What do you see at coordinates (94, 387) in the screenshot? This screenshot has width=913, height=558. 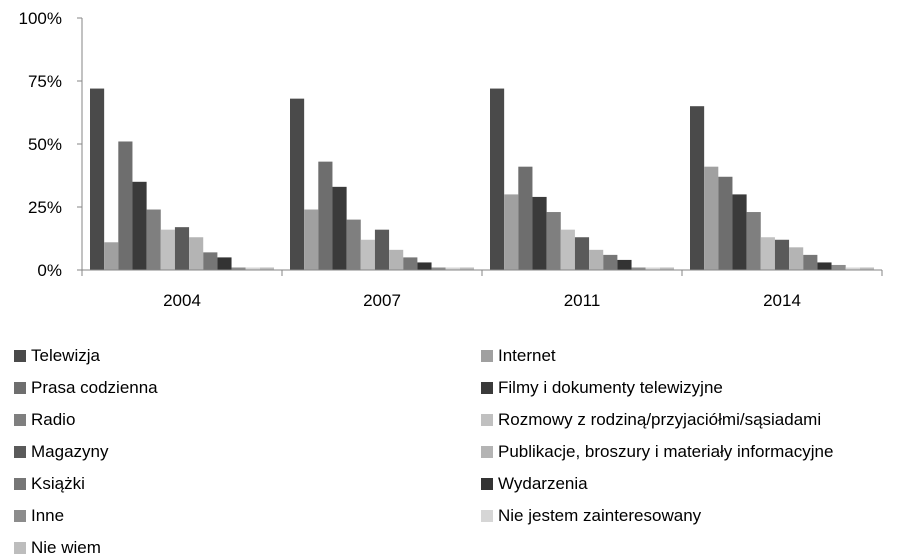 I see `legend-label: Prasa codzienna` at bounding box center [94, 387].